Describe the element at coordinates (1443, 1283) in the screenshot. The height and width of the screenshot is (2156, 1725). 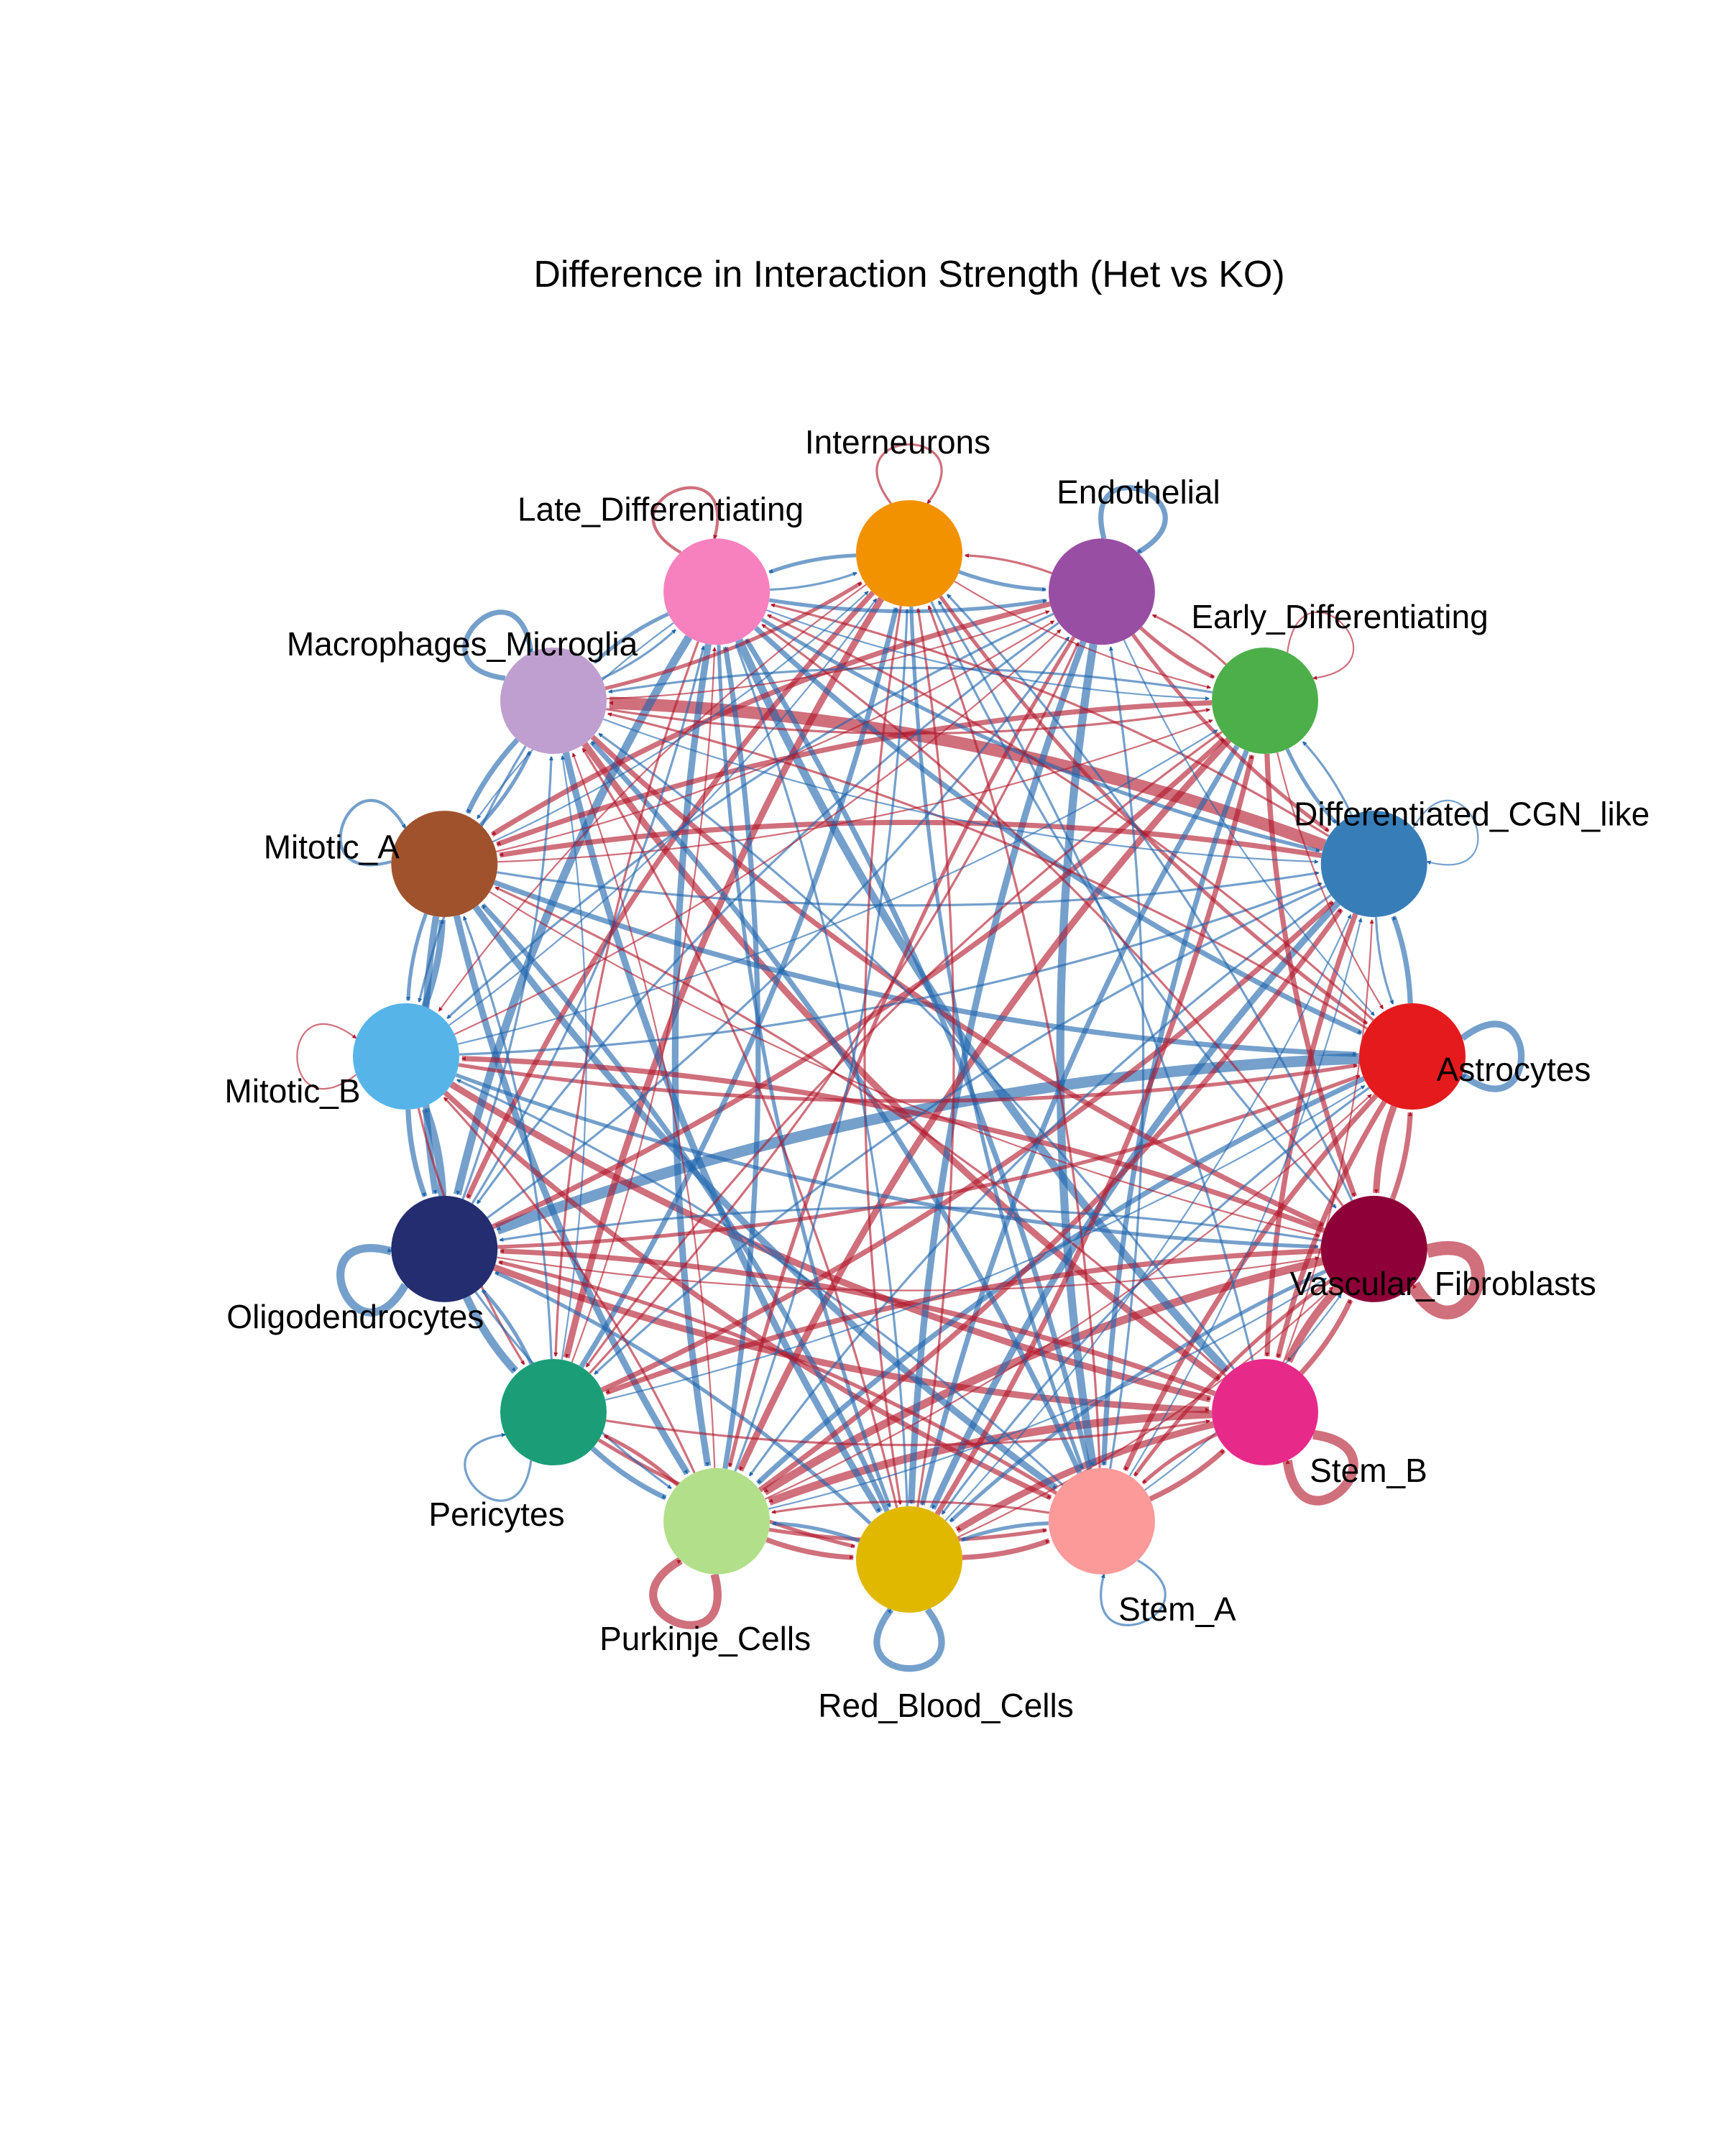
I see `node-label-vascular_fibroblasts: Vascular_Fibroblasts` at that location.